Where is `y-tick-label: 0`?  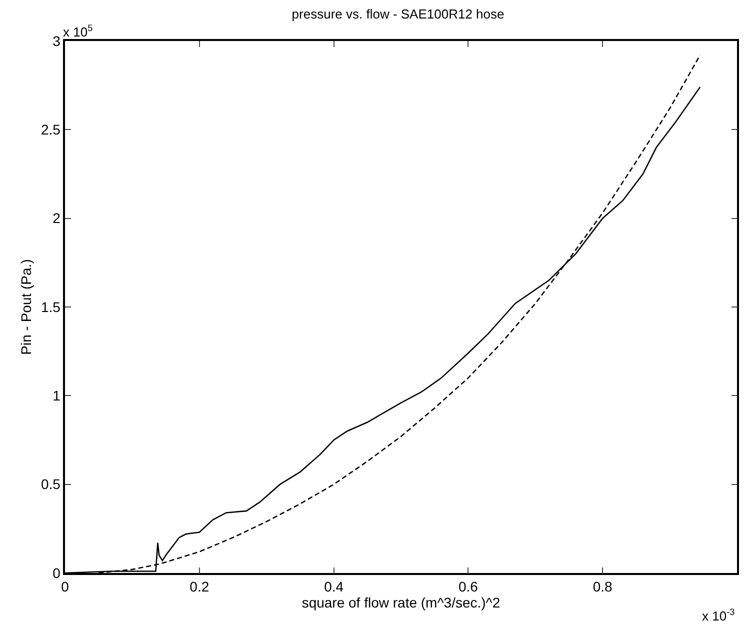 y-tick-label: 0 is located at coordinates (56, 572).